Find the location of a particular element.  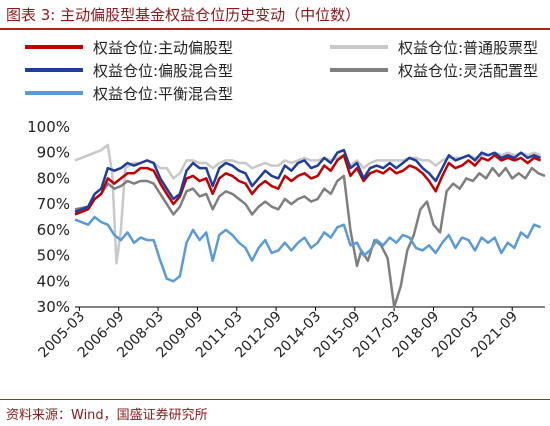

y-tick-label: 50% is located at coordinates (53, 256).